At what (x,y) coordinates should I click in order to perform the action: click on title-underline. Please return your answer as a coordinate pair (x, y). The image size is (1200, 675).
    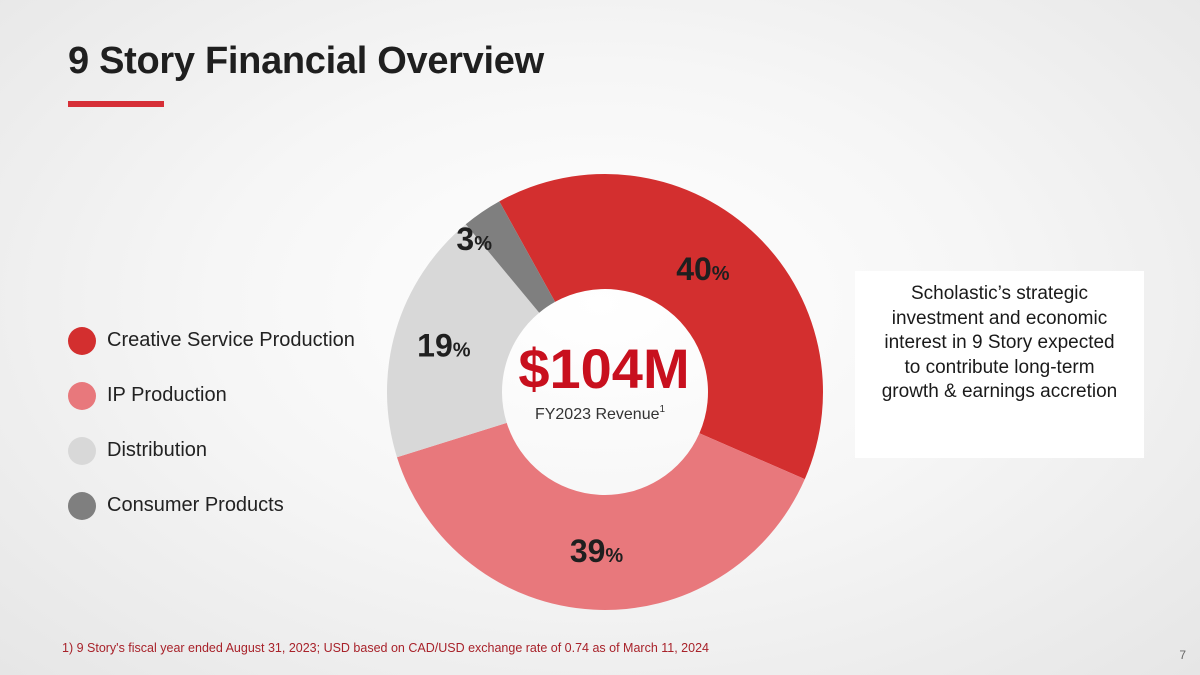
    Looking at the image, I should click on (116, 104).